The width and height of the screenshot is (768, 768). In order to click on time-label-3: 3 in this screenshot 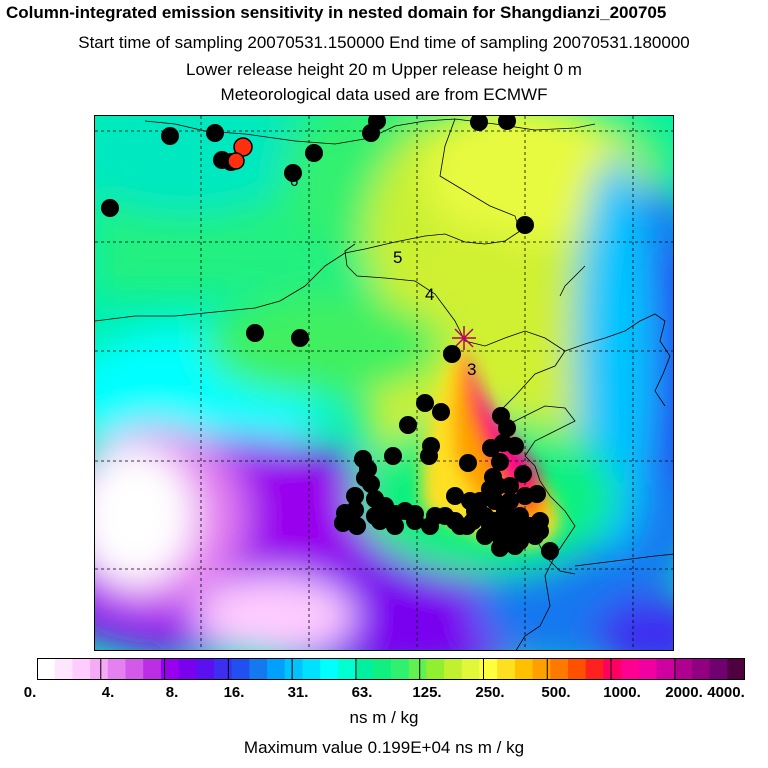, I will do `click(471, 369)`.